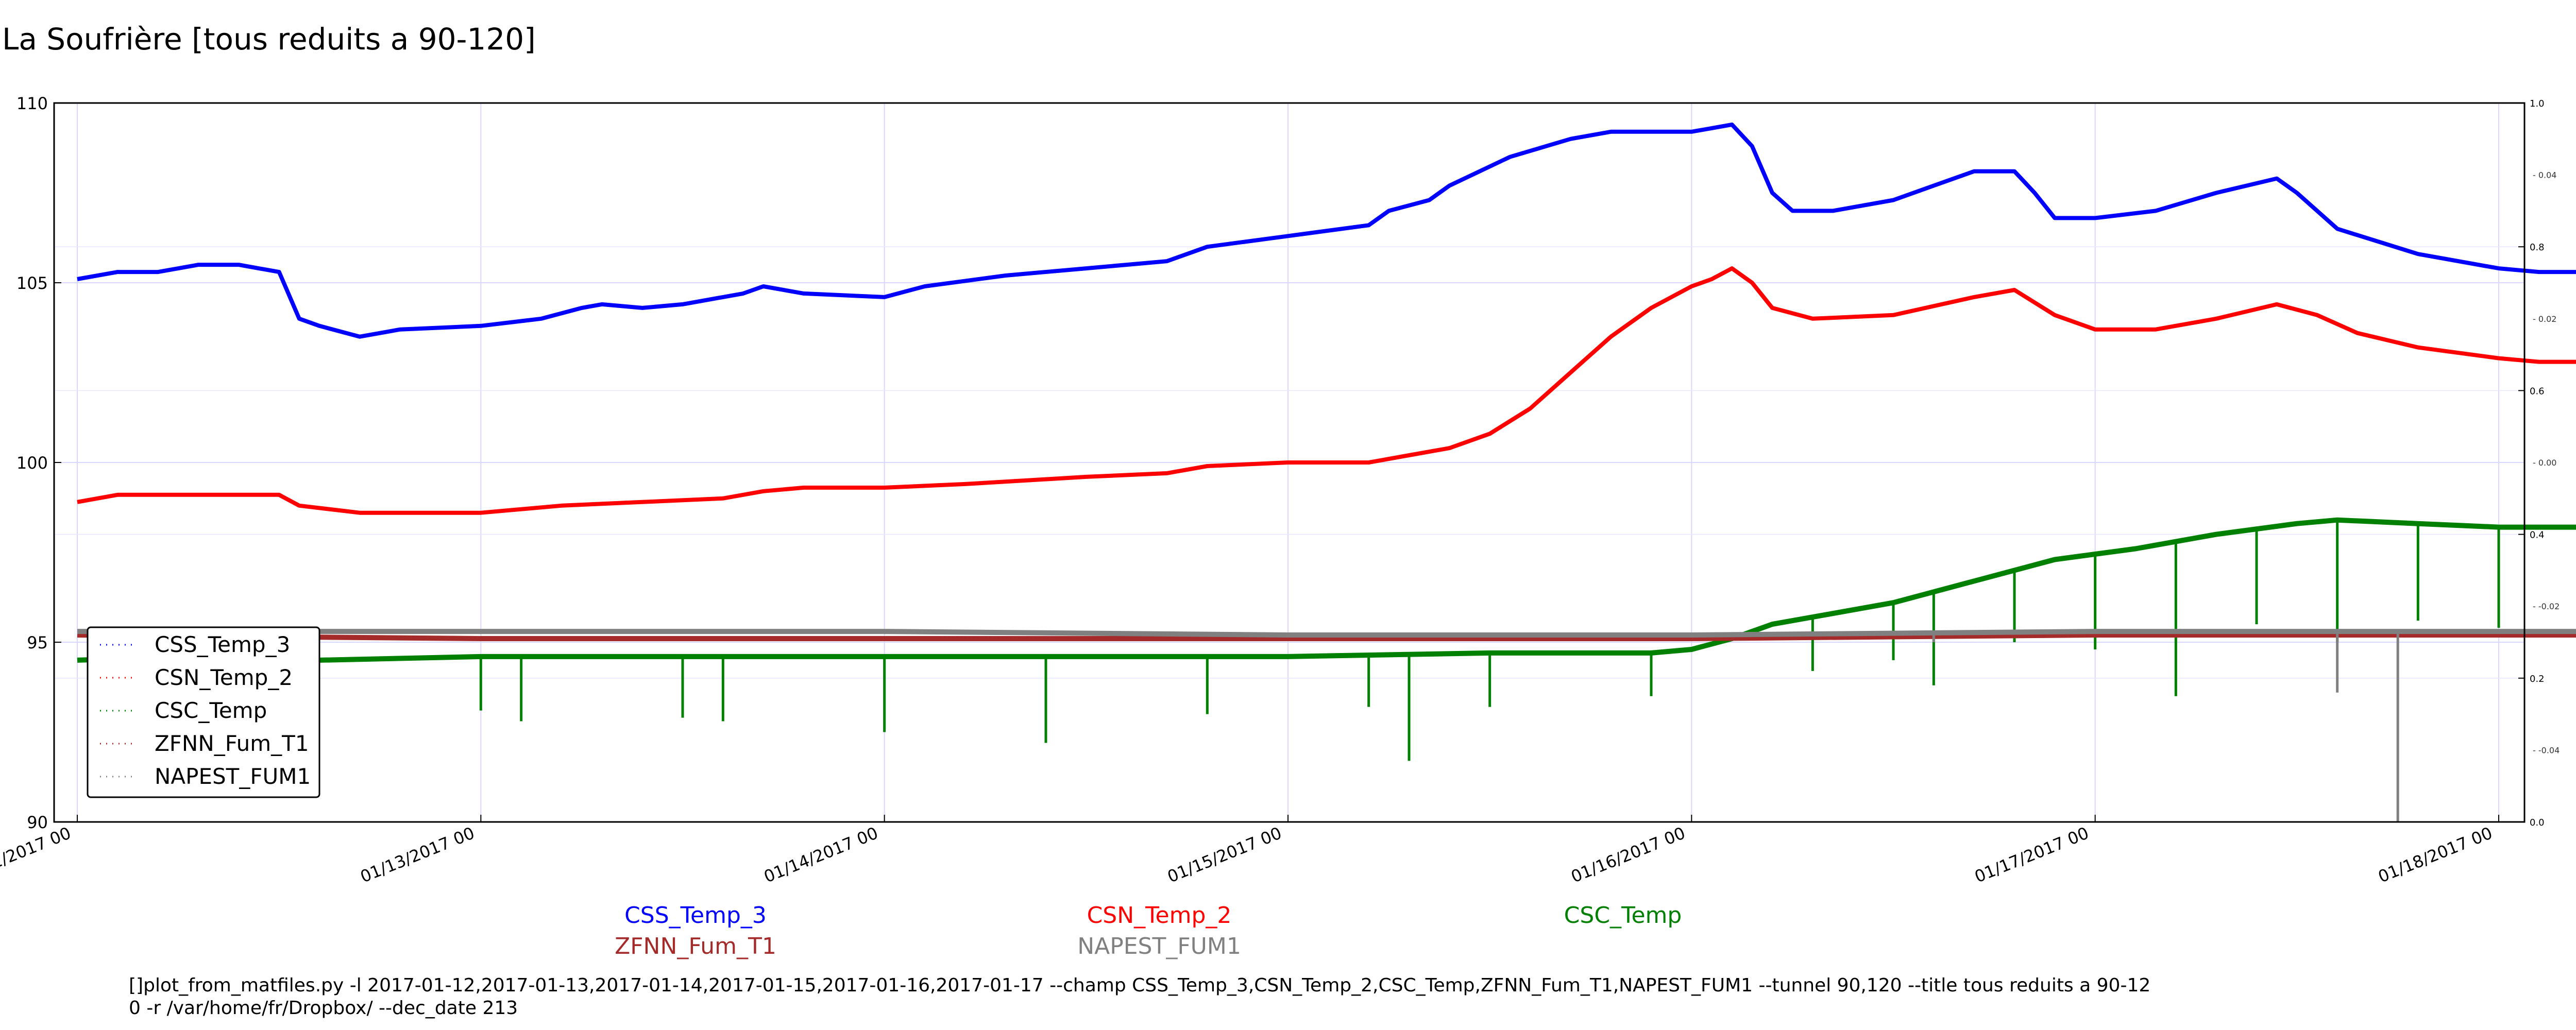 The width and height of the screenshot is (2576, 1030). What do you see at coordinates (820, 855) in the screenshot?
I see `x-tick-label: 01/14/2017 00` at bounding box center [820, 855].